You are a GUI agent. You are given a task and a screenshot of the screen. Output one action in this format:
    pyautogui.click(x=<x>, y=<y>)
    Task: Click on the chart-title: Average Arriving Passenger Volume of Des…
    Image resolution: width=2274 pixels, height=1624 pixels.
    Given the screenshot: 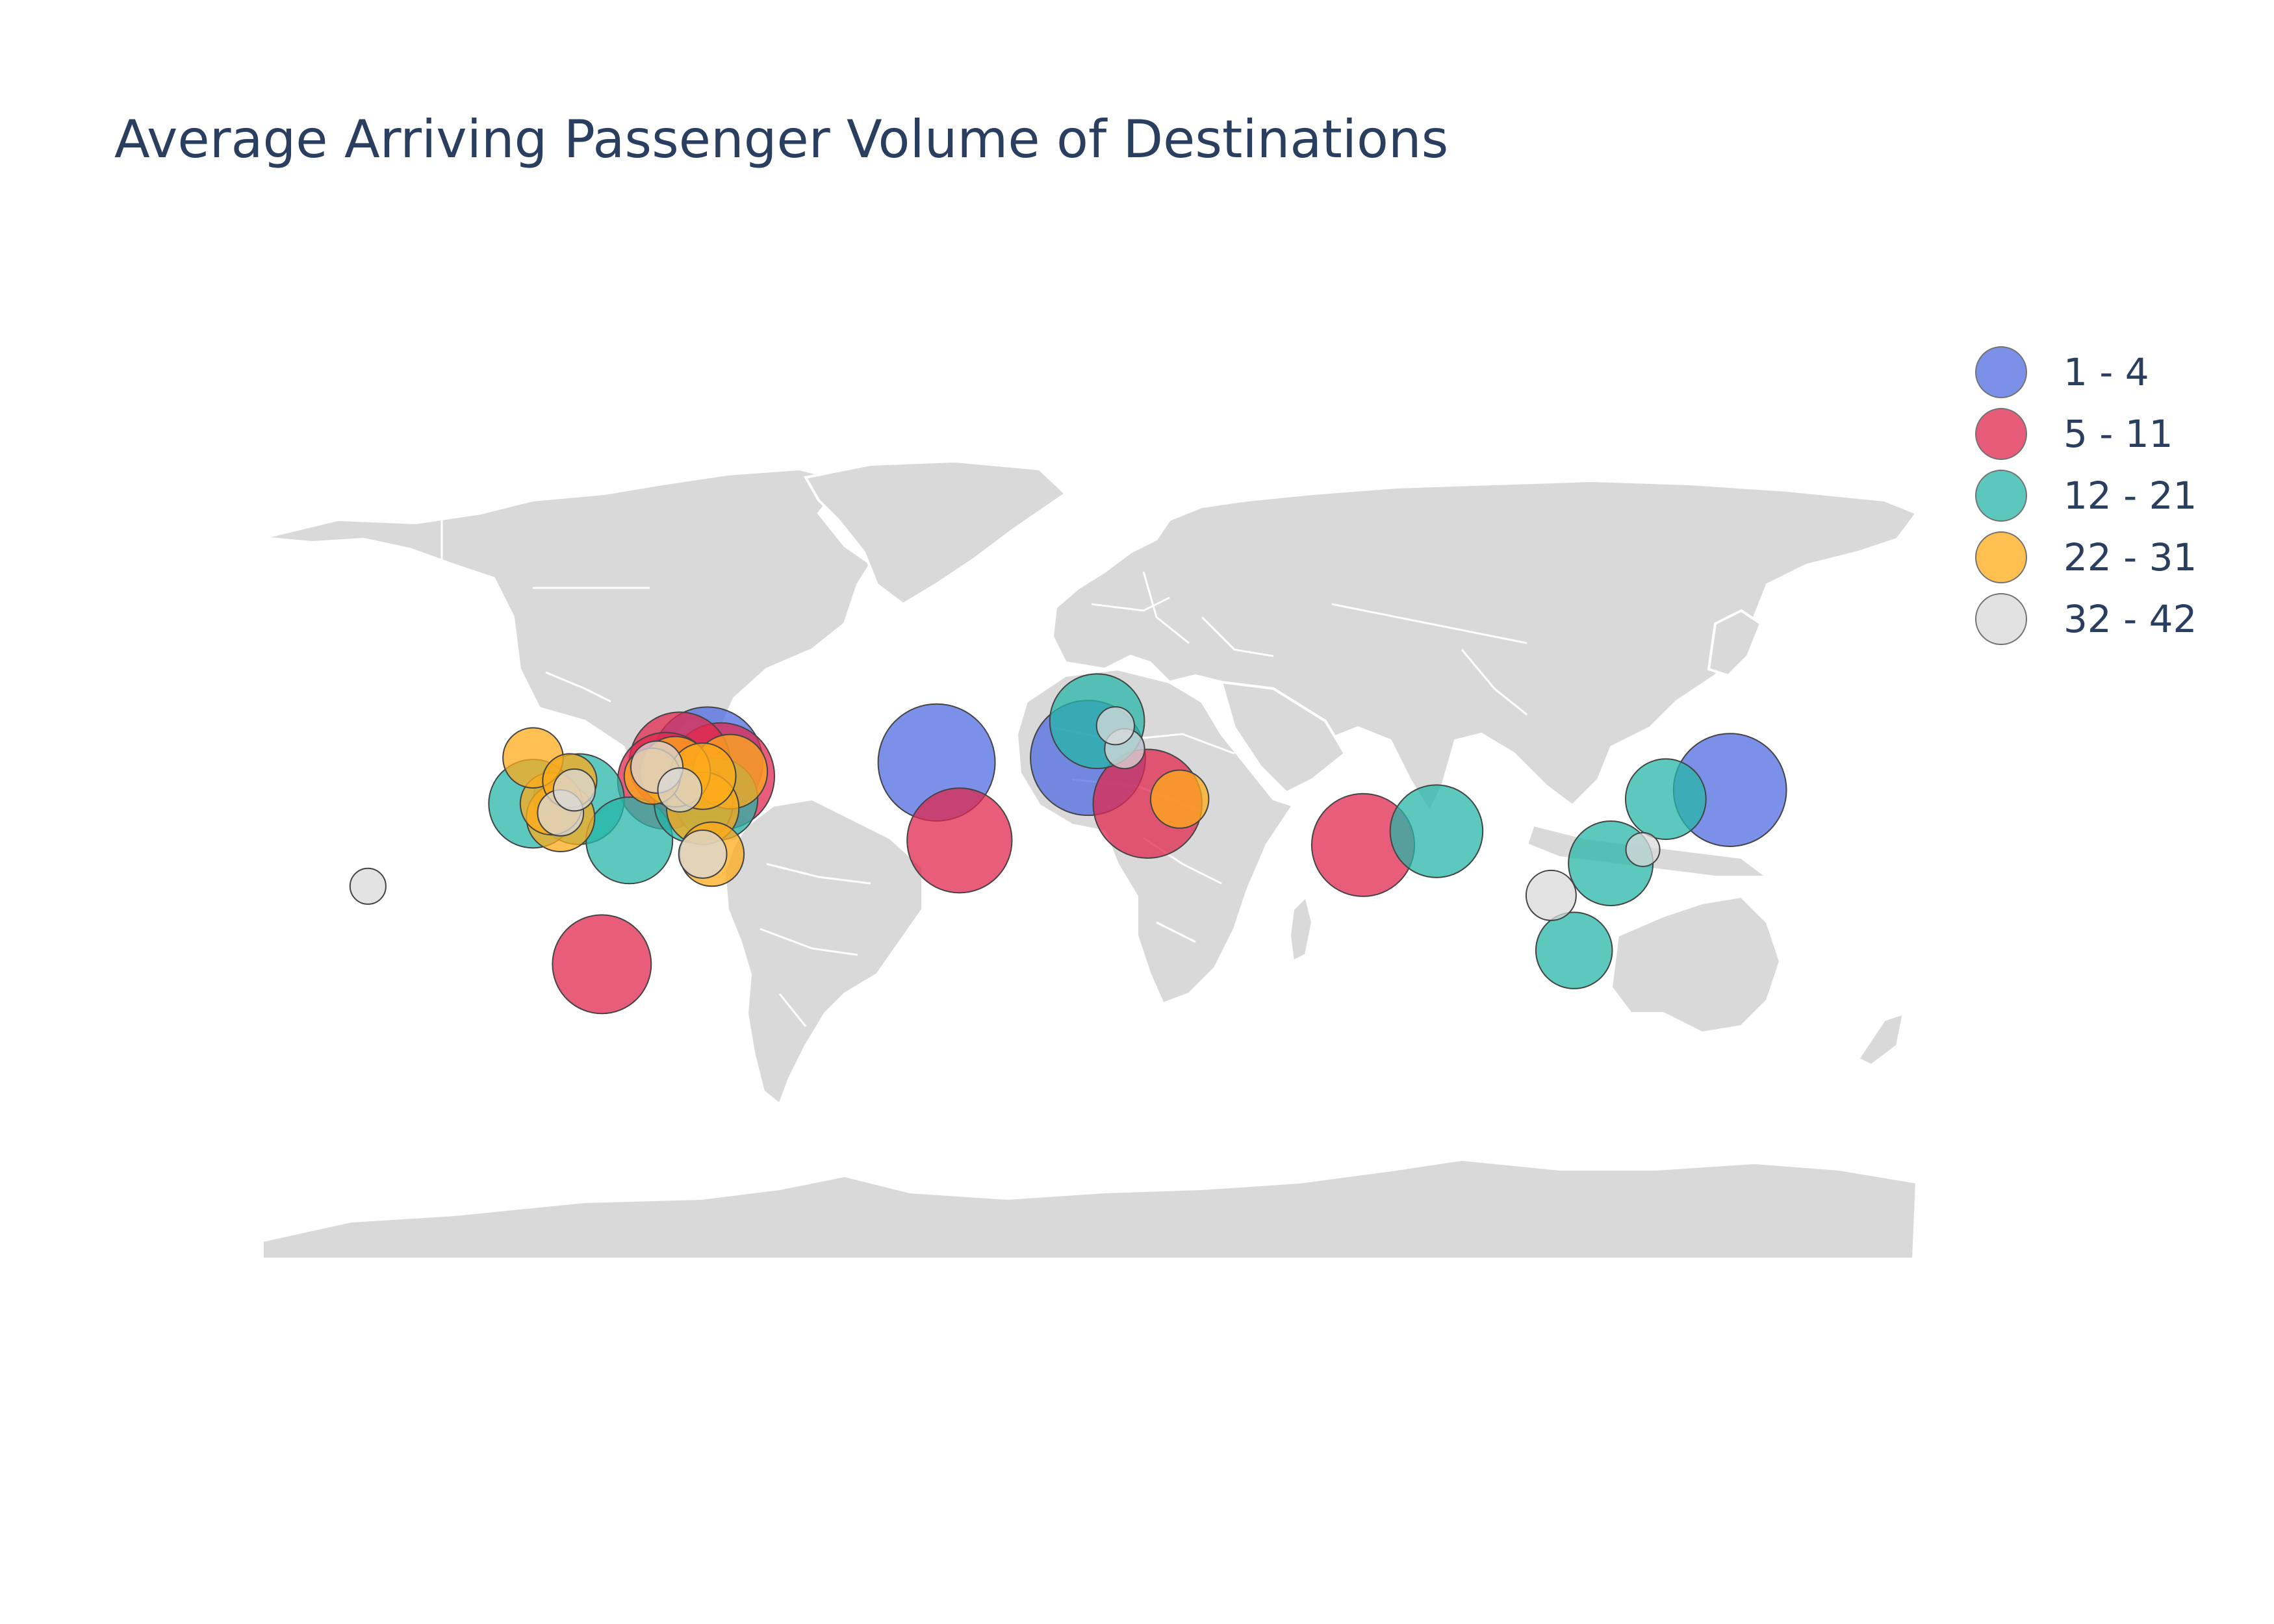 What is the action you would take?
    pyautogui.click(x=781, y=139)
    